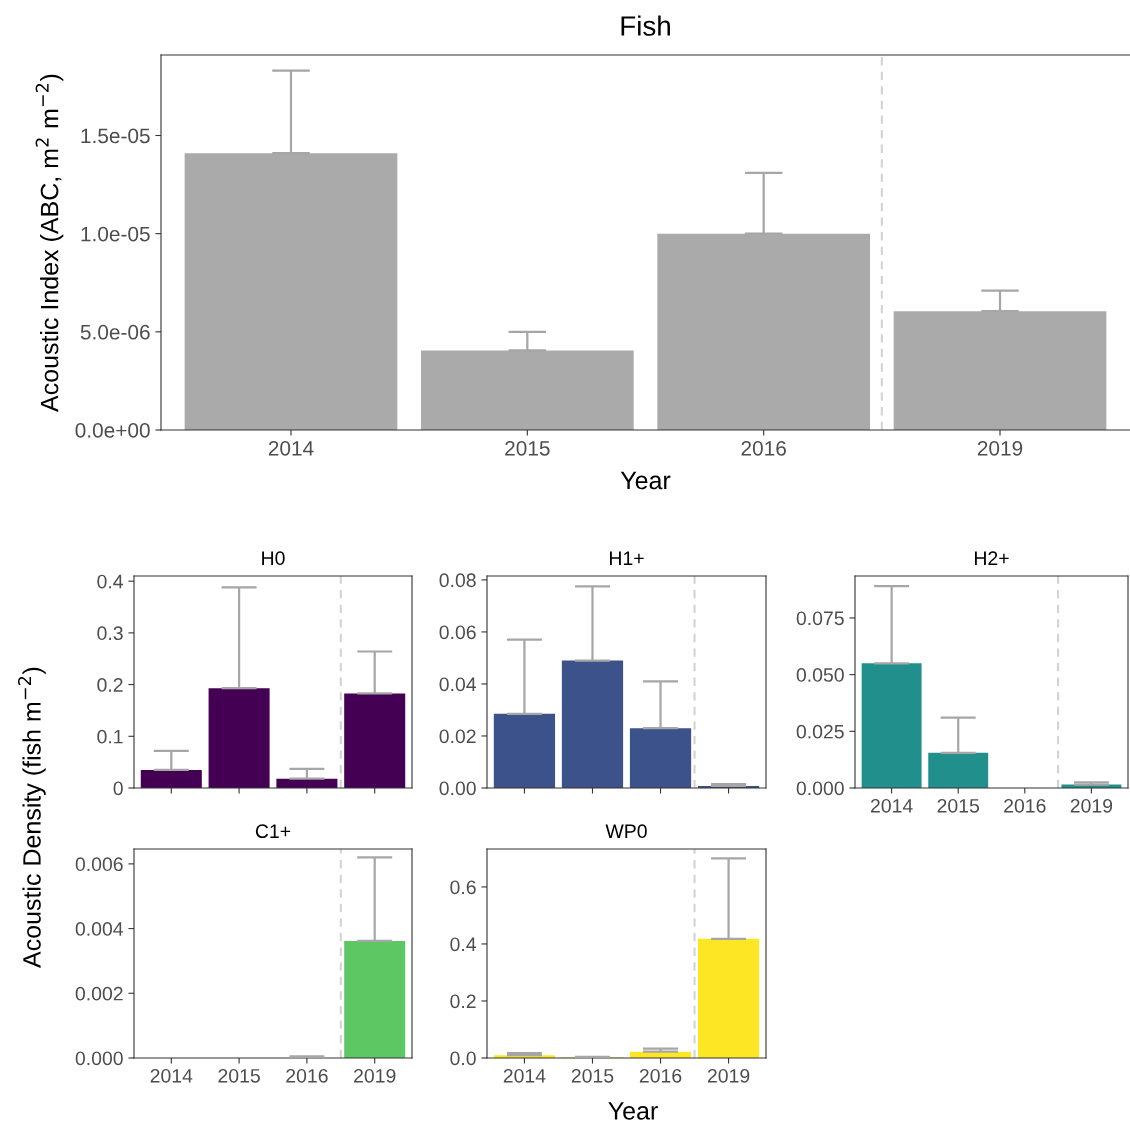 The image size is (1130, 1129). What do you see at coordinates (458, 684) in the screenshot?
I see `y-tick-label: 0.04` at bounding box center [458, 684].